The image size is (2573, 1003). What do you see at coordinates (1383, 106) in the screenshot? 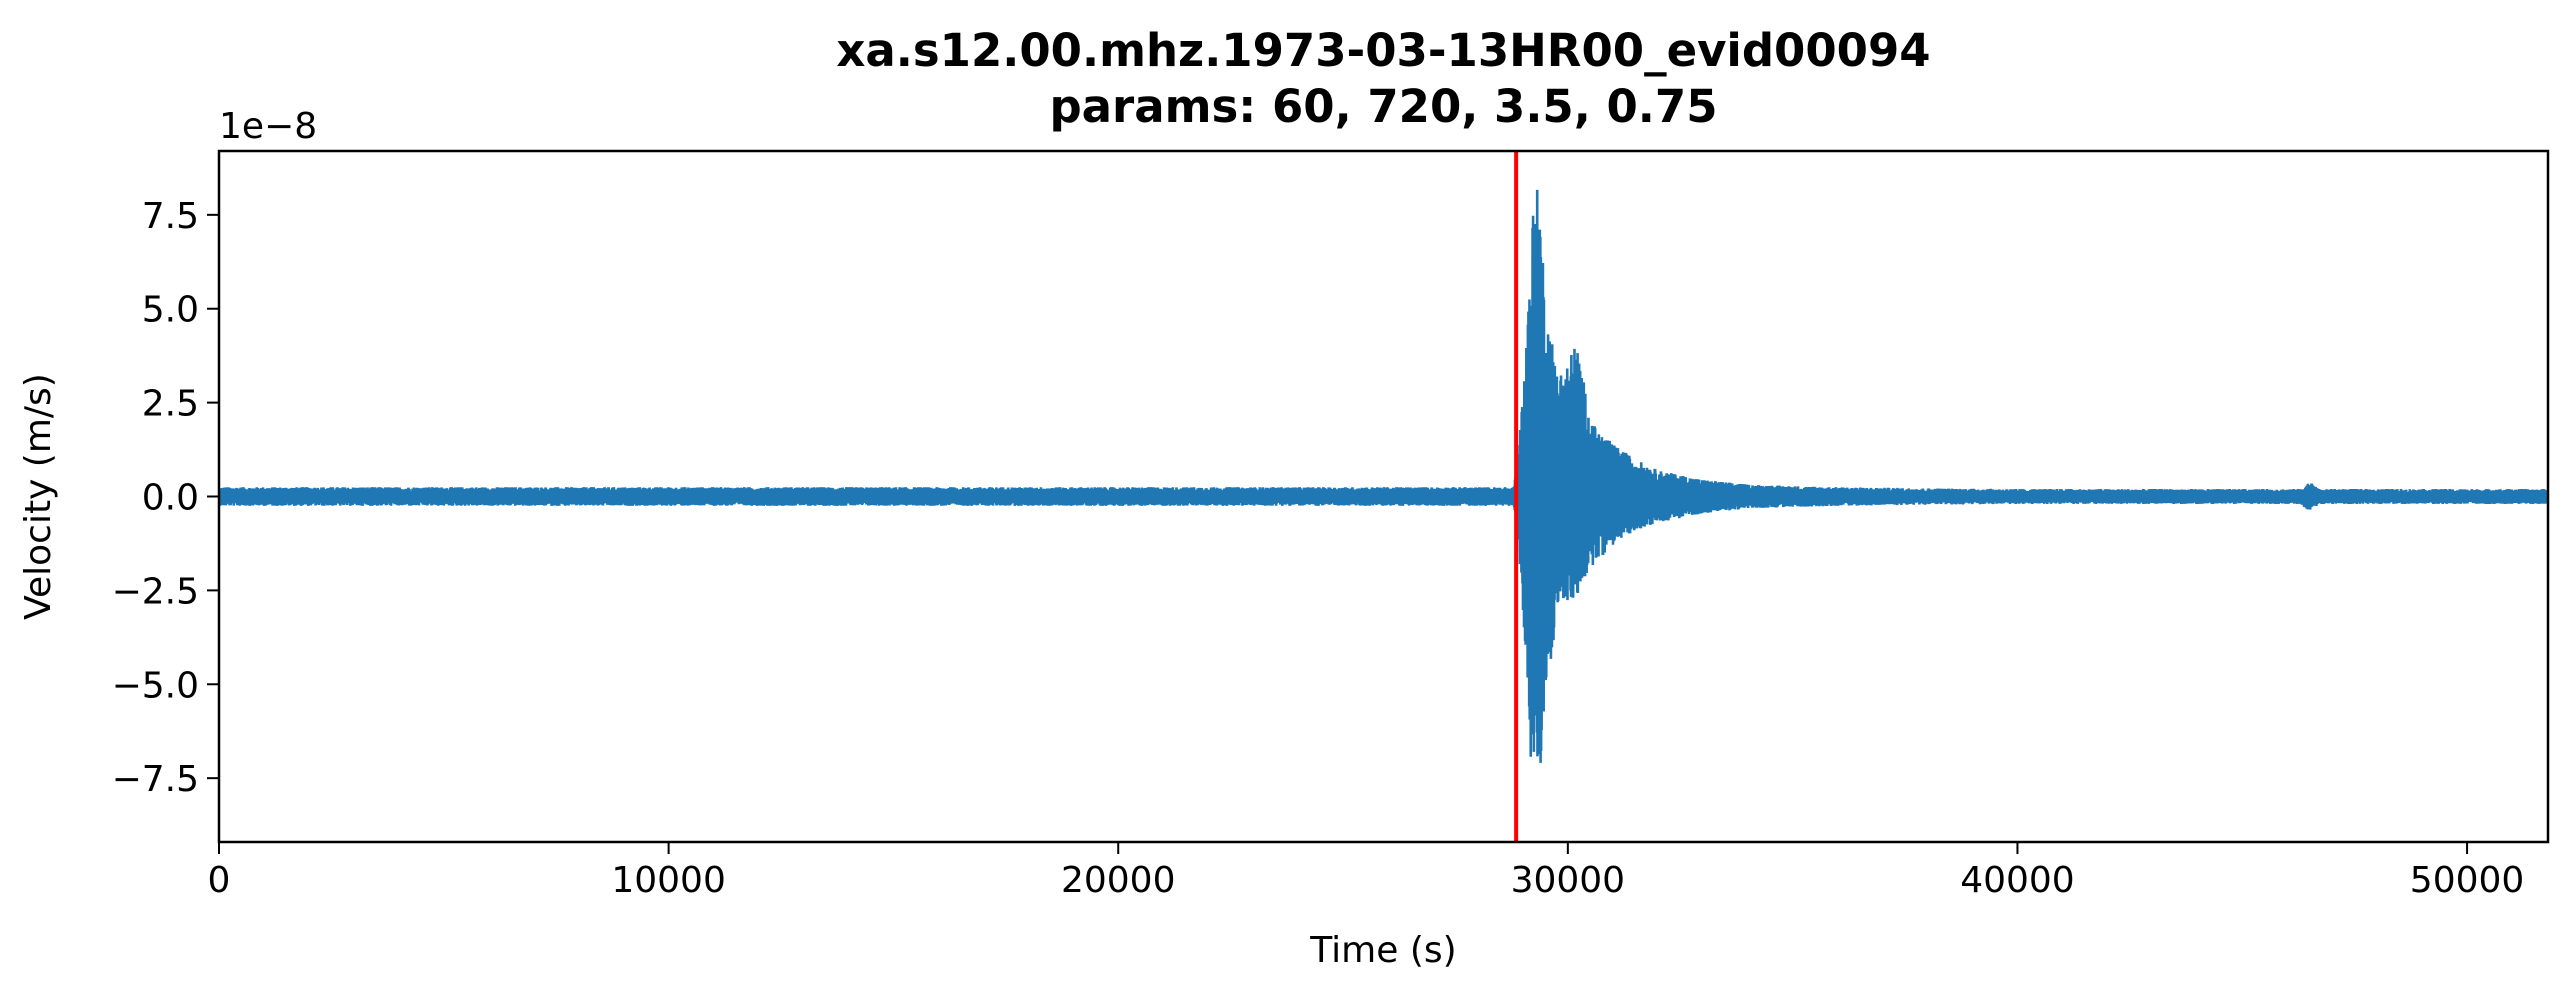
I see `chart-subtitle: params: 60, 720, 3.5, 0.75` at bounding box center [1383, 106].